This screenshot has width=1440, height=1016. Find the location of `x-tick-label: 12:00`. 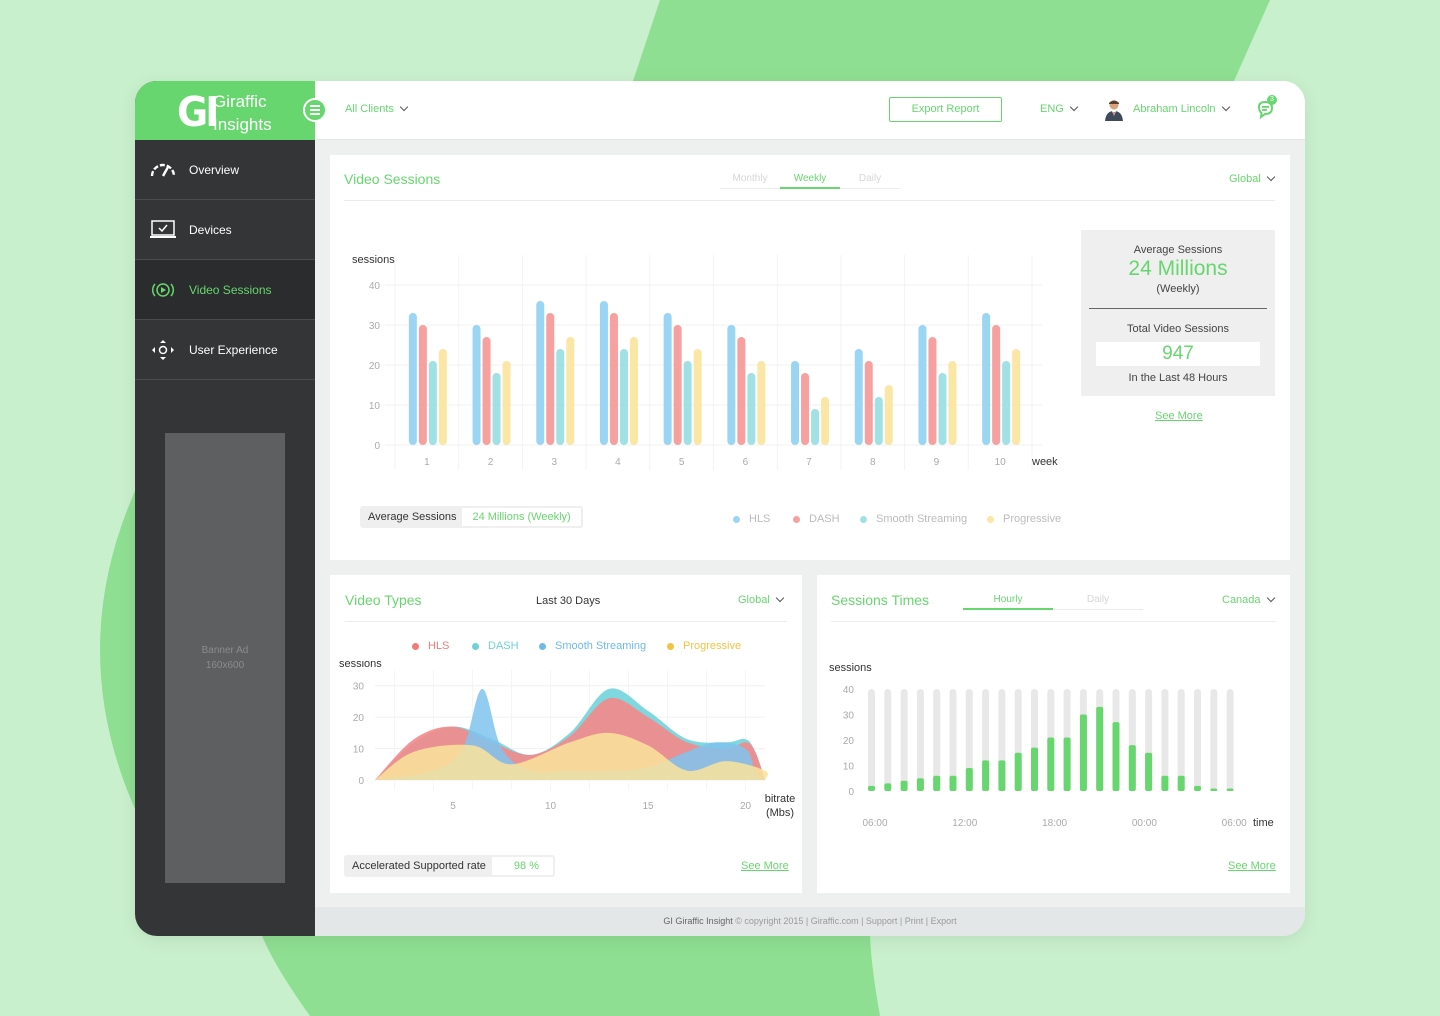

x-tick-label: 12:00 is located at coordinates (964, 823).